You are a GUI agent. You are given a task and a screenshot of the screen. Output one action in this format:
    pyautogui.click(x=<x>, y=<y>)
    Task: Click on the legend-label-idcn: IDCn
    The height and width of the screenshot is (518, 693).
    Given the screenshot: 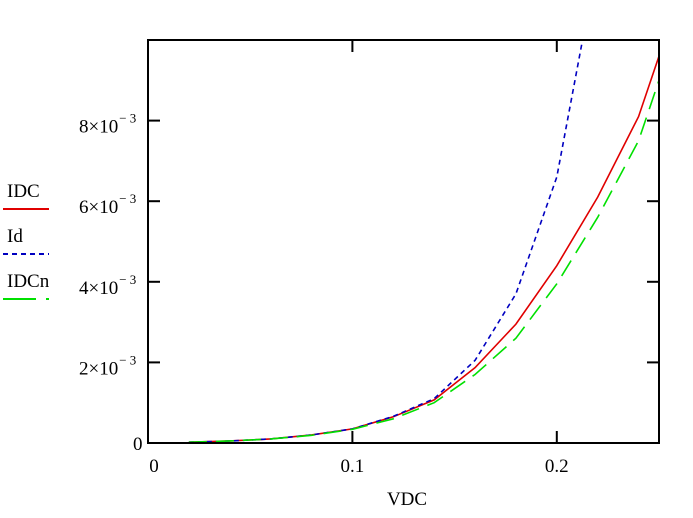 What is the action you would take?
    pyautogui.click(x=28, y=281)
    